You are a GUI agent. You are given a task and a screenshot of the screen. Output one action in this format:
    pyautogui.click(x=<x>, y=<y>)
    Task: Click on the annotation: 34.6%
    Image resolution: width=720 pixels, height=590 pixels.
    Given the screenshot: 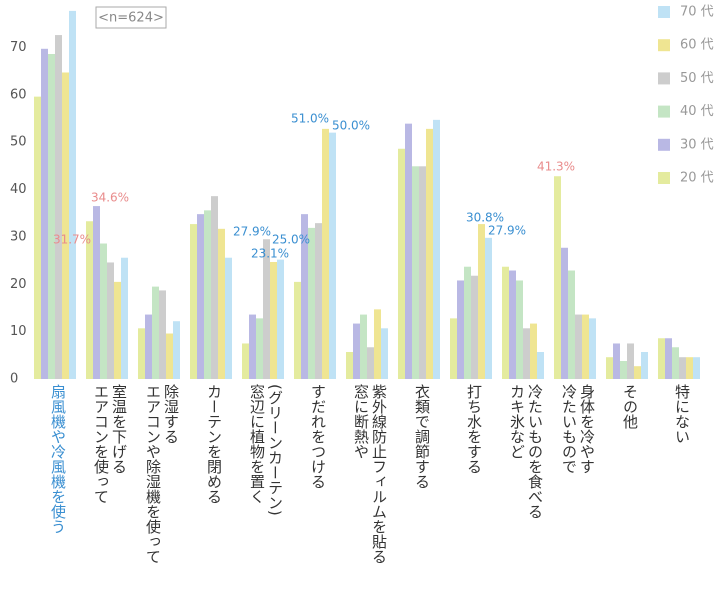 What is the action you would take?
    pyautogui.click(x=110, y=198)
    